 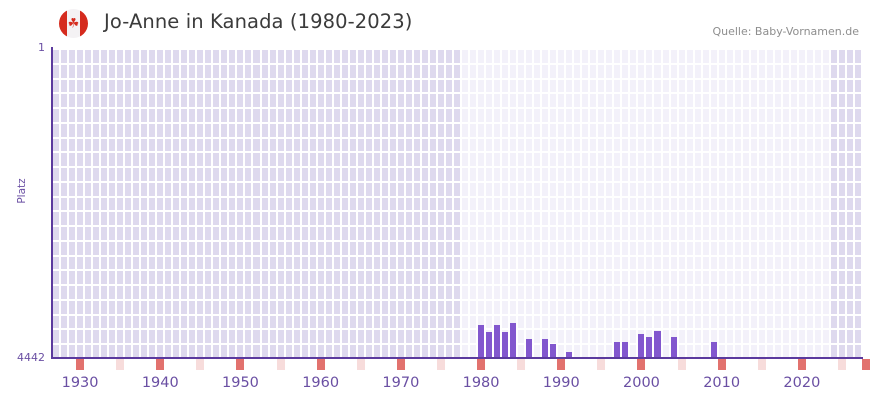 What do you see at coordinates (457, 358) in the screenshot?
I see `x-axis-line` at bounding box center [457, 358].